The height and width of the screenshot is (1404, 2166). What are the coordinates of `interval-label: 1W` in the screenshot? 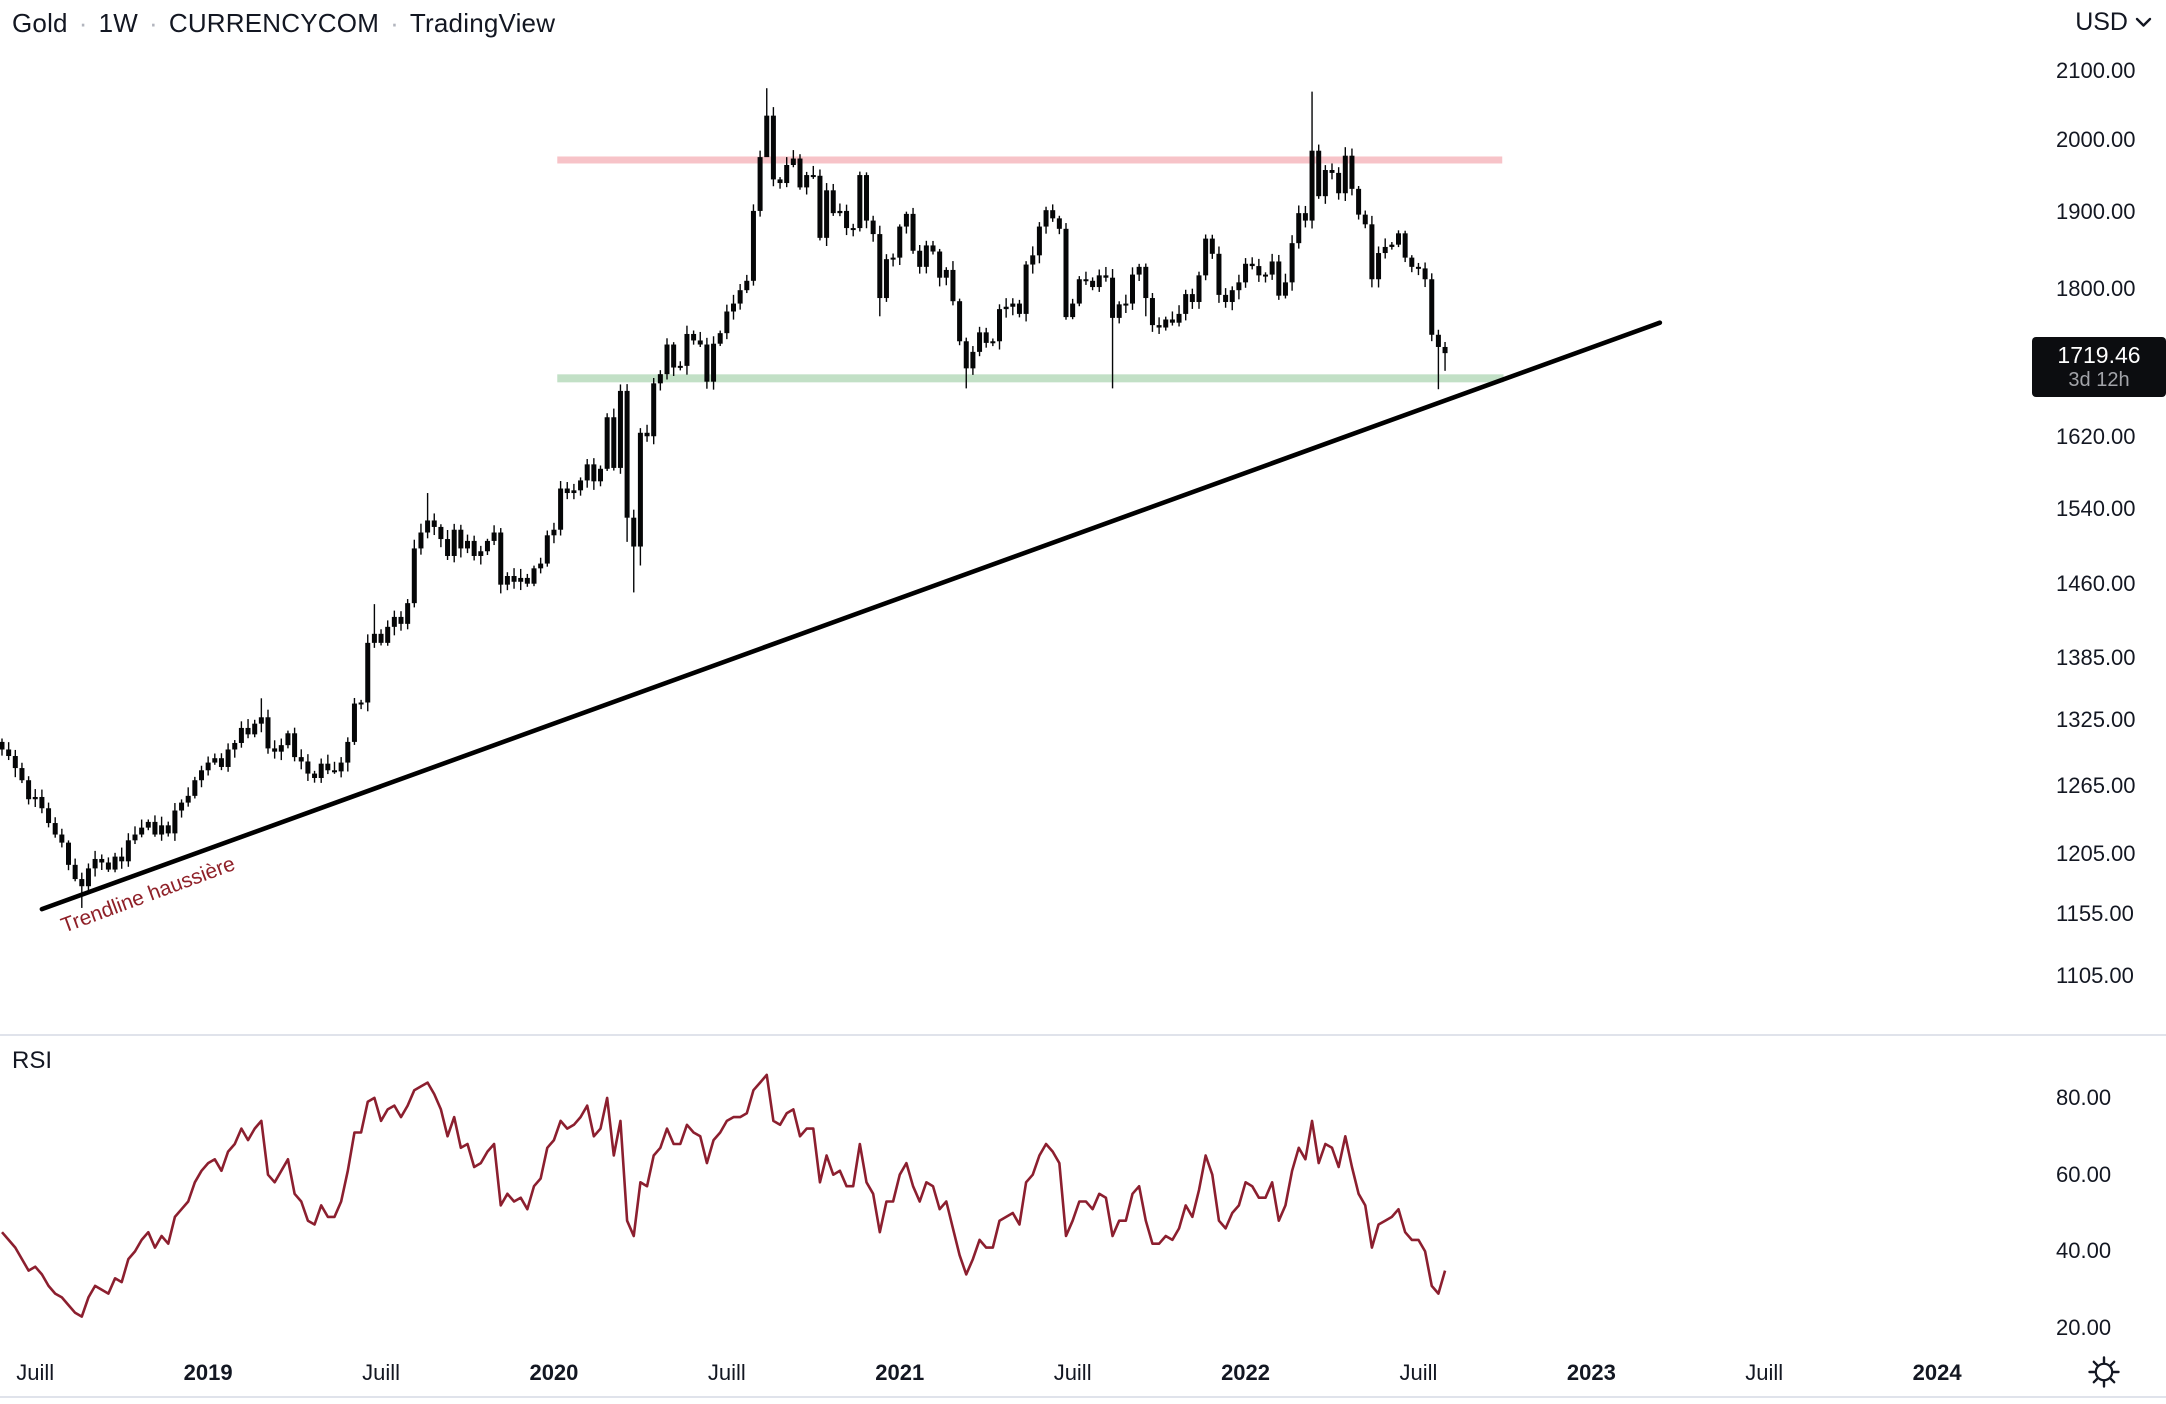 It's located at (118, 23).